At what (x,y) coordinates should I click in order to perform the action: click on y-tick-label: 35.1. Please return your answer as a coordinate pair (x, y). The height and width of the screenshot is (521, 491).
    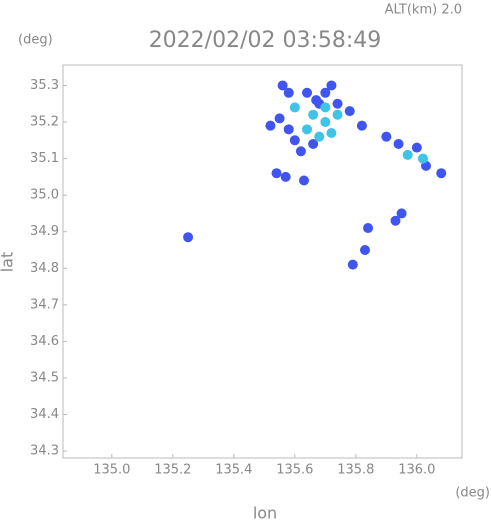
    Looking at the image, I should click on (44, 158).